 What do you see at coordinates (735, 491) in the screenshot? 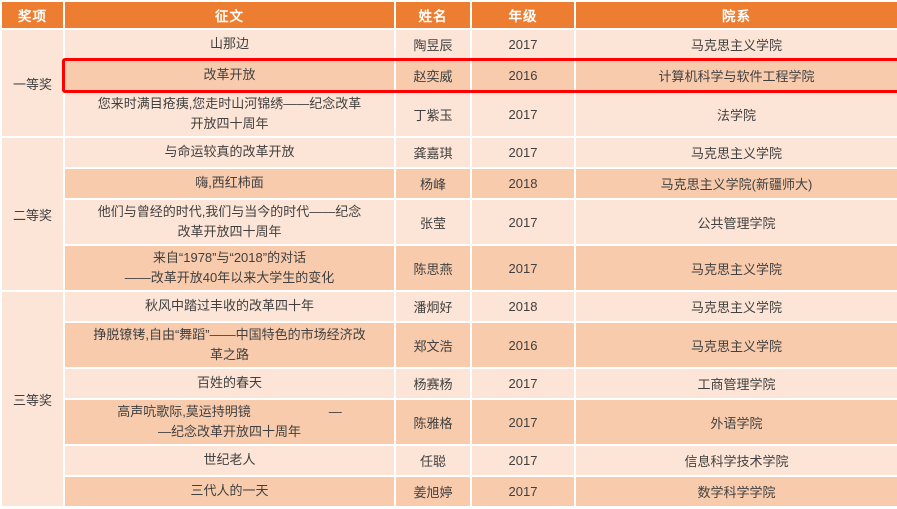
I see `dept-cell: 数学科学学院` at bounding box center [735, 491].